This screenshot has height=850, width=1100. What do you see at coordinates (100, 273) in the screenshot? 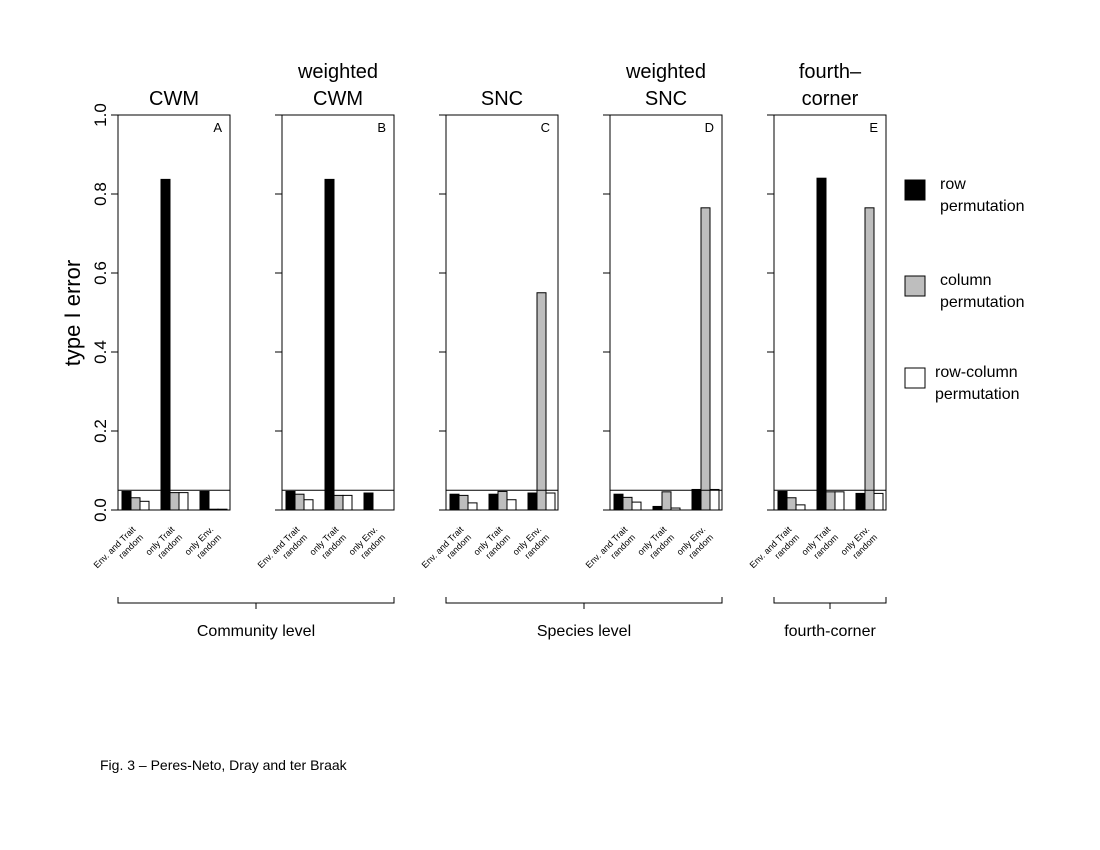
I see `y-tick-label: 0.6` at bounding box center [100, 273].